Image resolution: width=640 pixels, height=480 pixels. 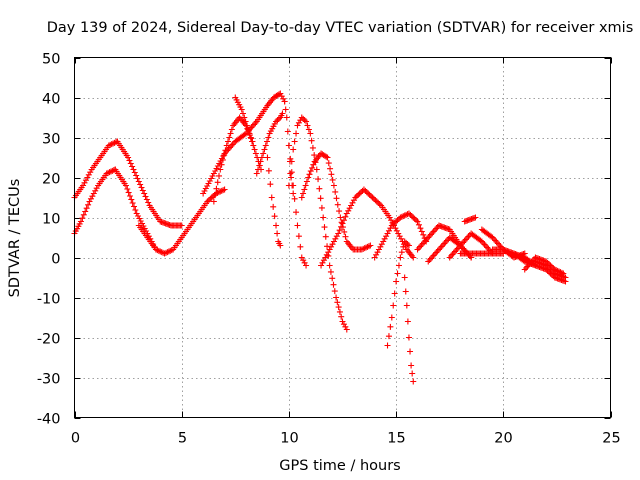 What do you see at coordinates (51, 60) in the screenshot?
I see `y-tick-label: 50` at bounding box center [51, 60].